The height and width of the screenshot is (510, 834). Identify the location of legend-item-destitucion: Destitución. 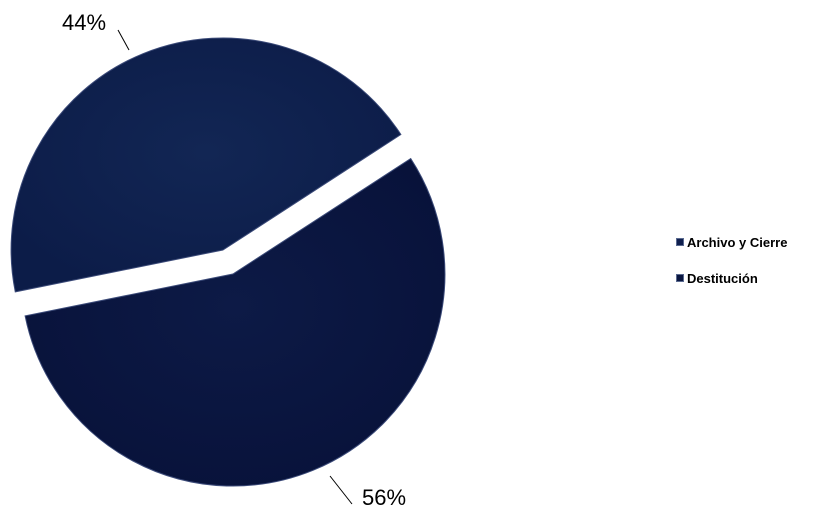
(731, 278).